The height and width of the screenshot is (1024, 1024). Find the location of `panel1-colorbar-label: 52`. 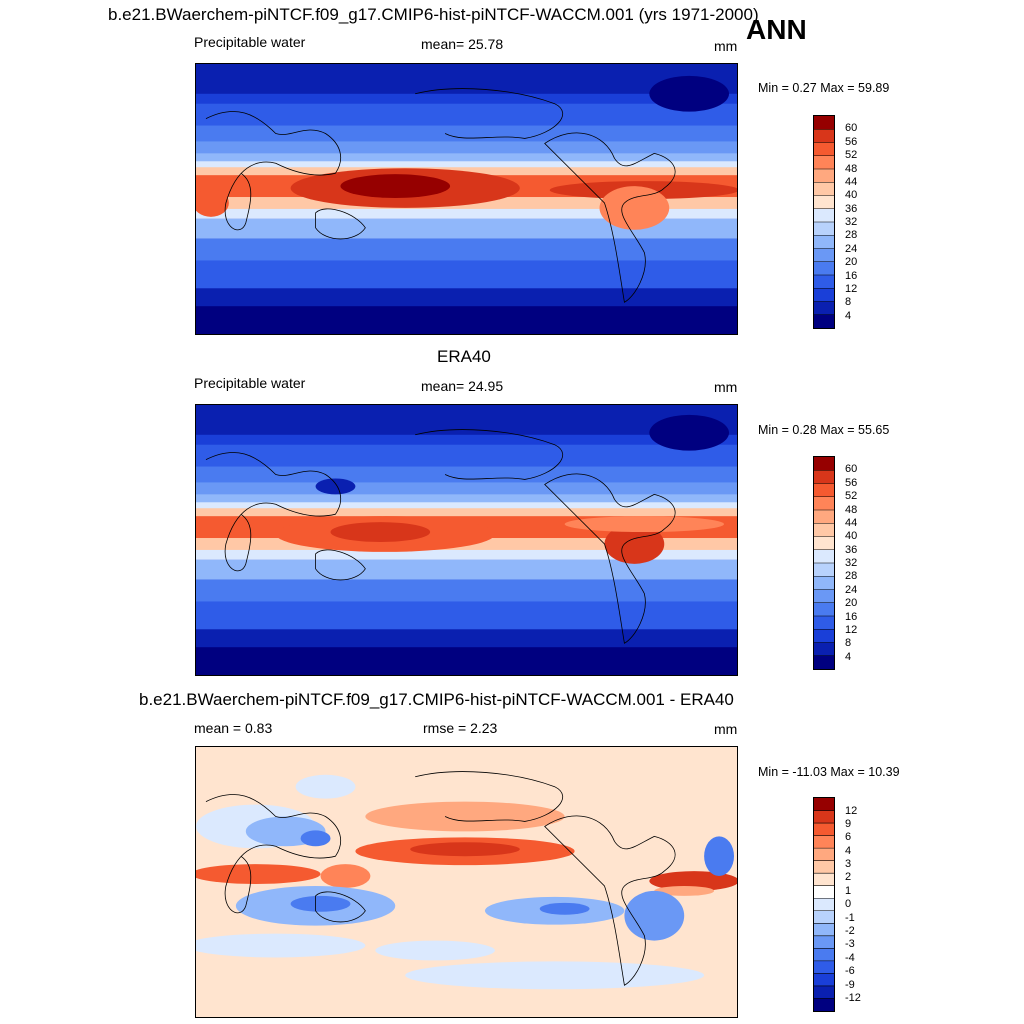

panel1-colorbar-label: 52 is located at coordinates (851, 155).